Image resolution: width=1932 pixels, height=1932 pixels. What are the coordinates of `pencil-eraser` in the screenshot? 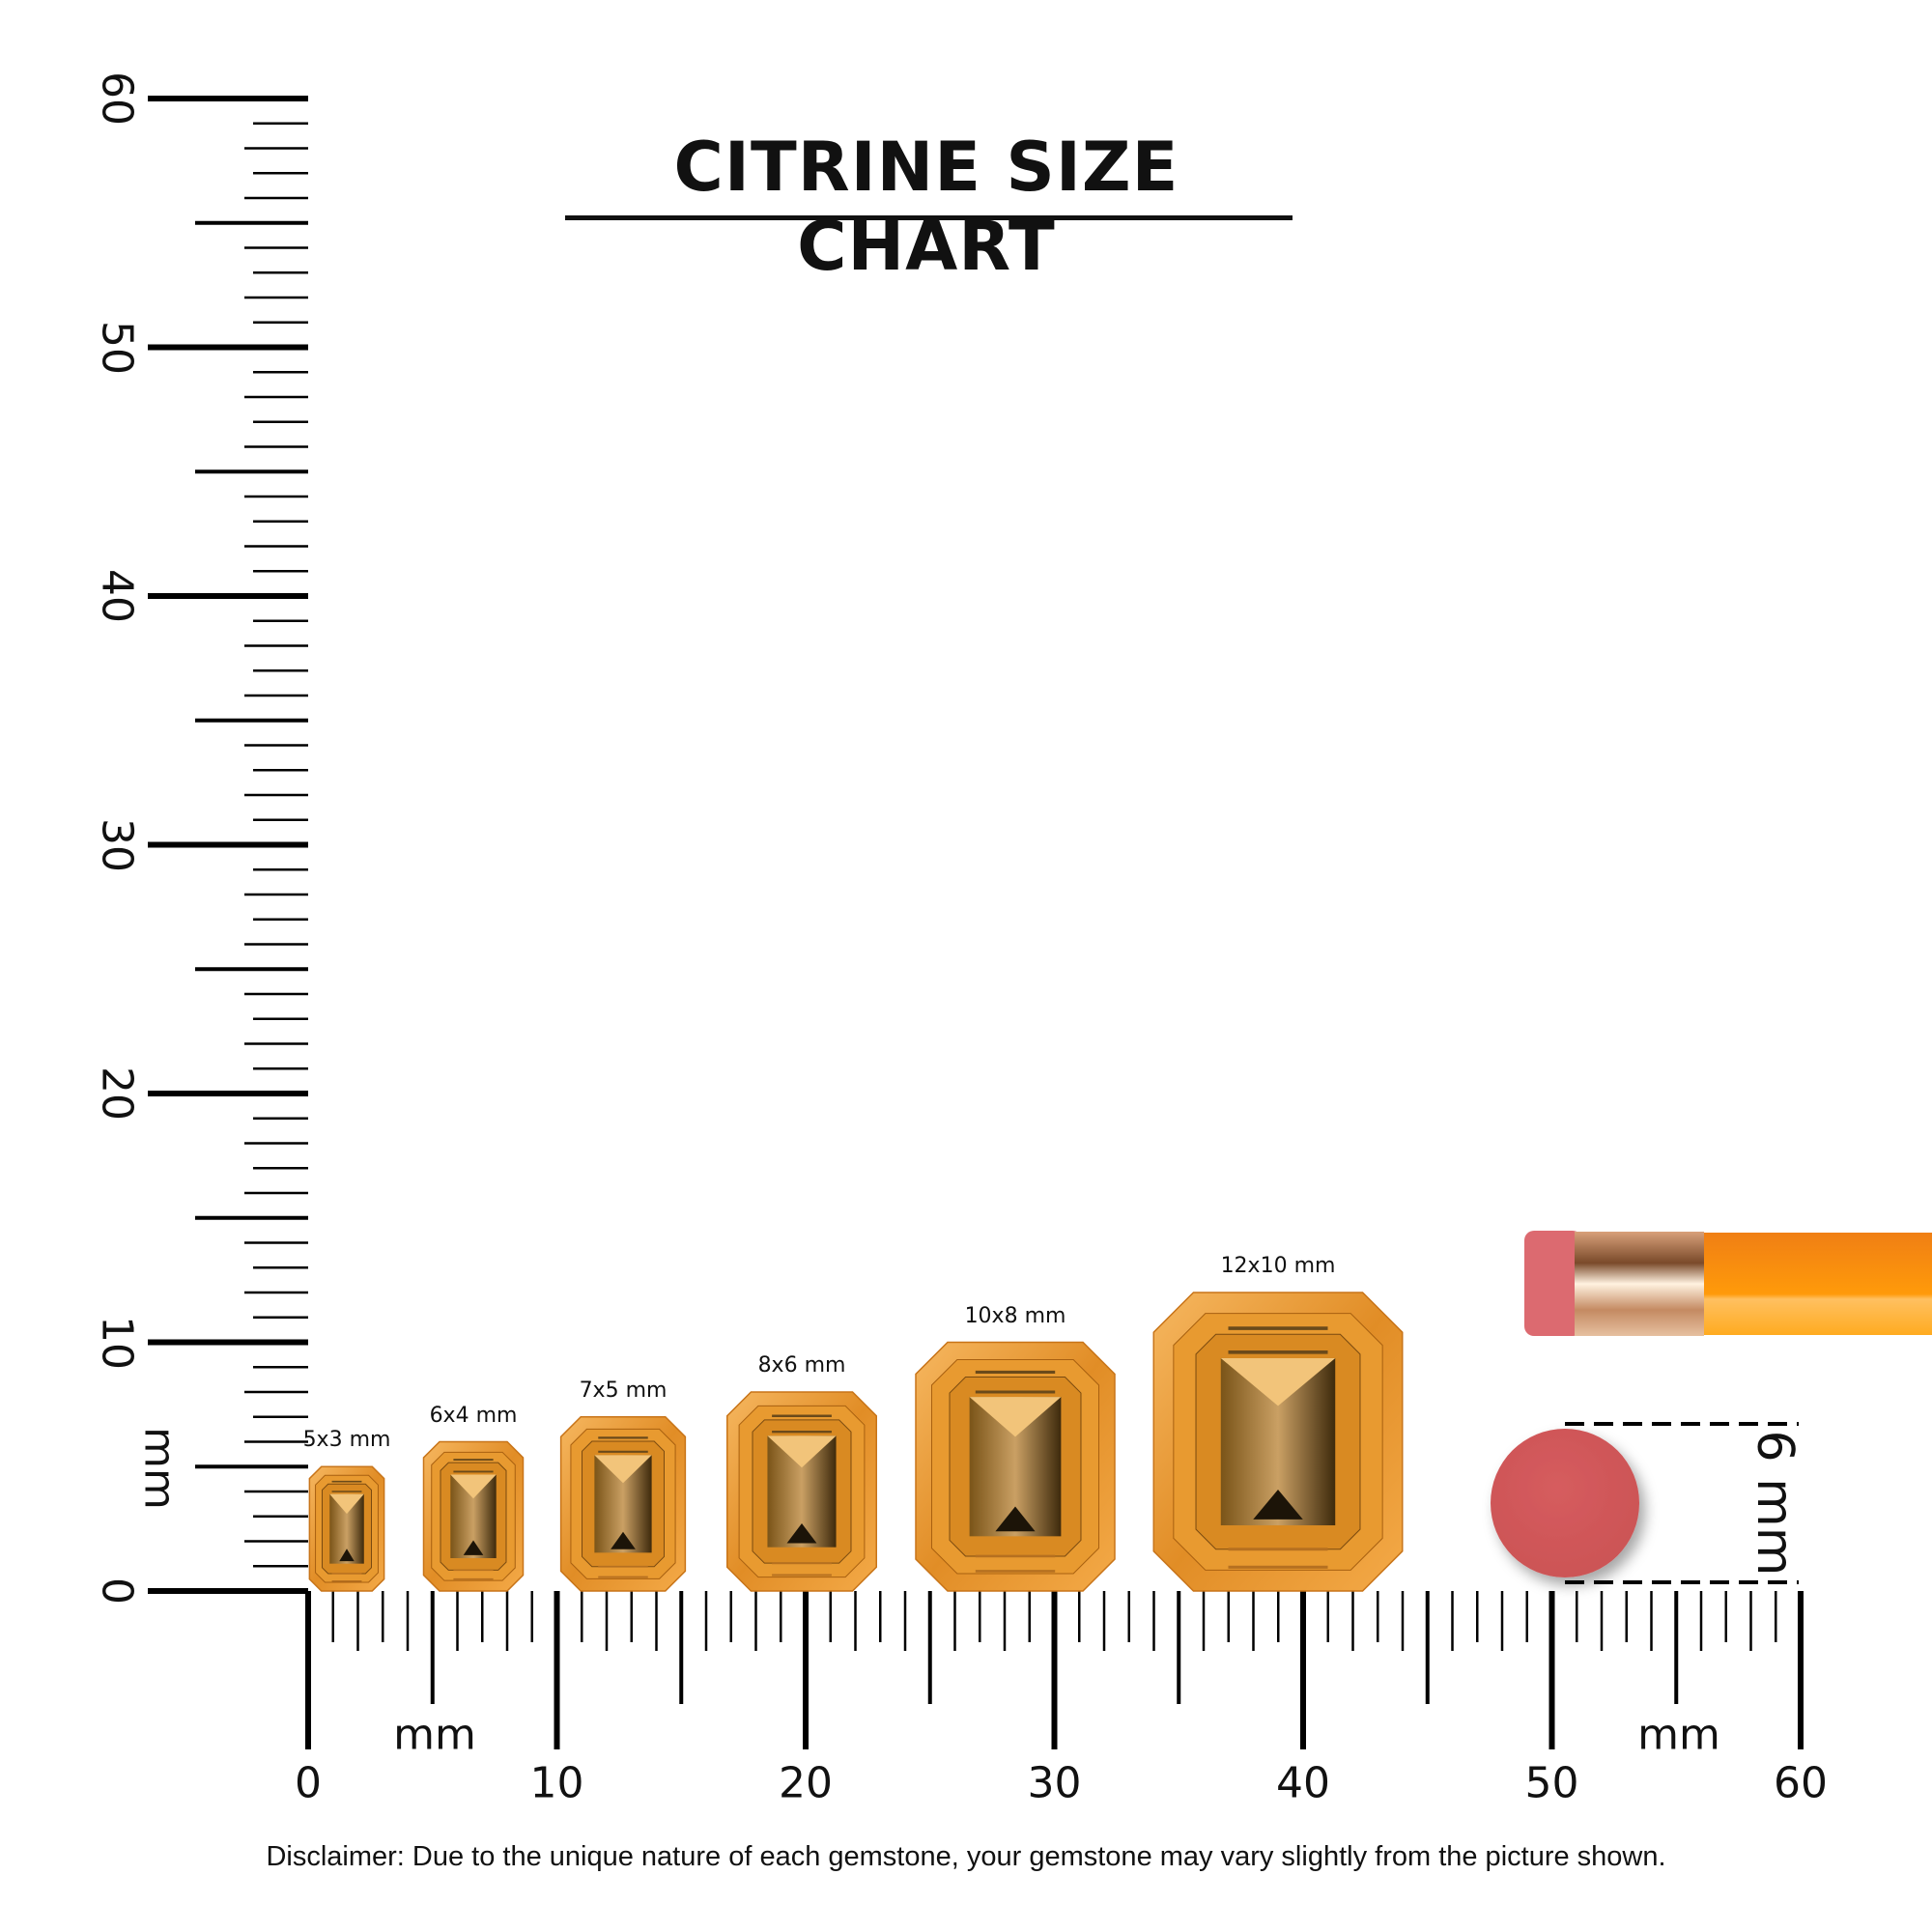 It's located at (1553, 1283).